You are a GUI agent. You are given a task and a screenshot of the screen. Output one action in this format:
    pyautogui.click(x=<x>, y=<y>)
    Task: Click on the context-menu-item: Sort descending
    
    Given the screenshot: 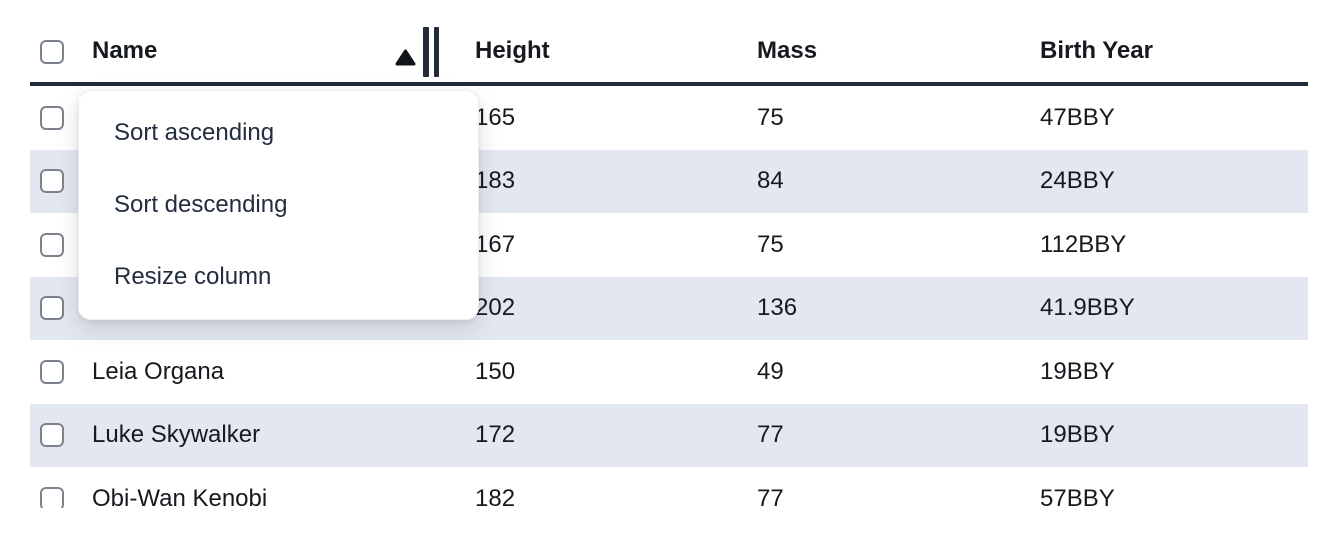 What is the action you would take?
    pyautogui.click(x=278, y=205)
    